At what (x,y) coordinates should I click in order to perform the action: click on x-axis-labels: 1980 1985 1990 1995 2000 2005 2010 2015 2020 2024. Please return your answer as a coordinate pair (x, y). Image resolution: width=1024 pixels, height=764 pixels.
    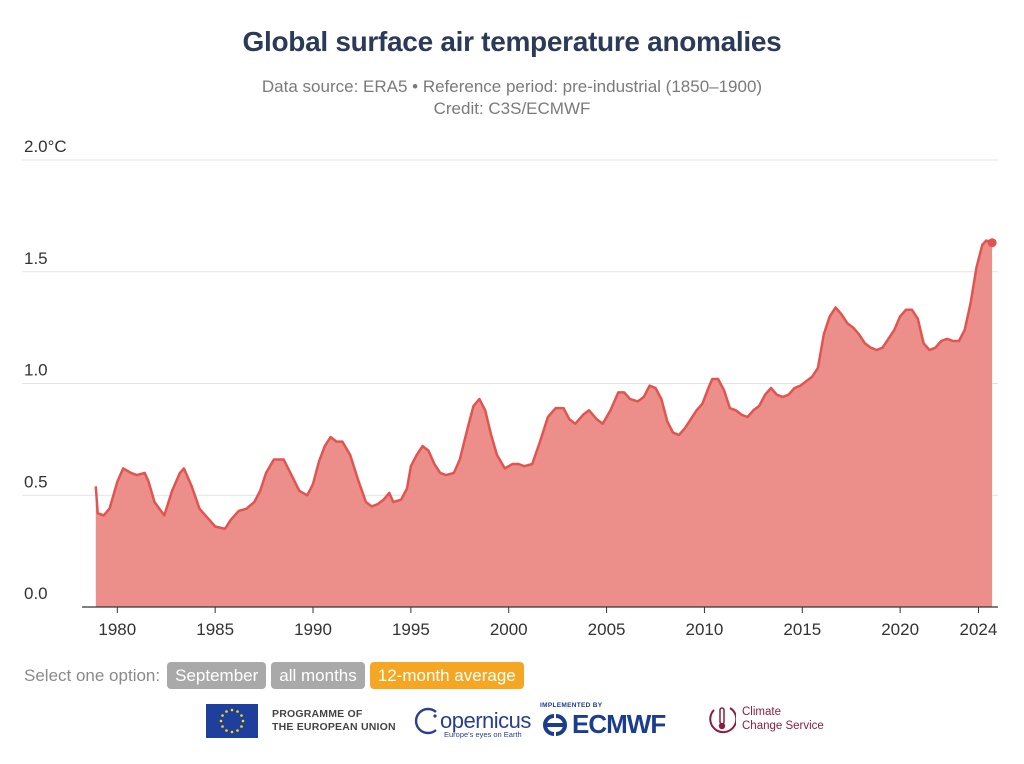
    Looking at the image, I should click on (547, 629).